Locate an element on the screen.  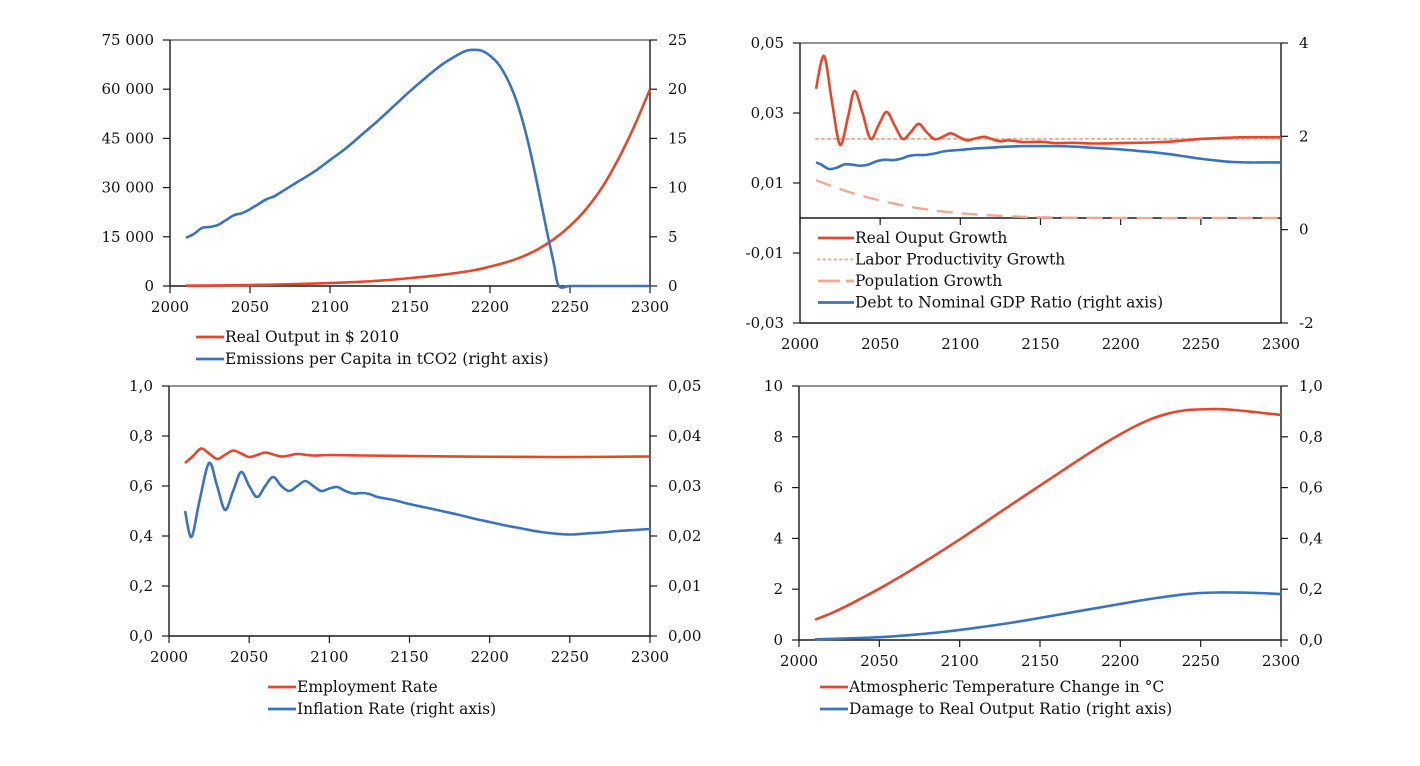
left-y-tick-label: -0,01 is located at coordinates (765, 253).